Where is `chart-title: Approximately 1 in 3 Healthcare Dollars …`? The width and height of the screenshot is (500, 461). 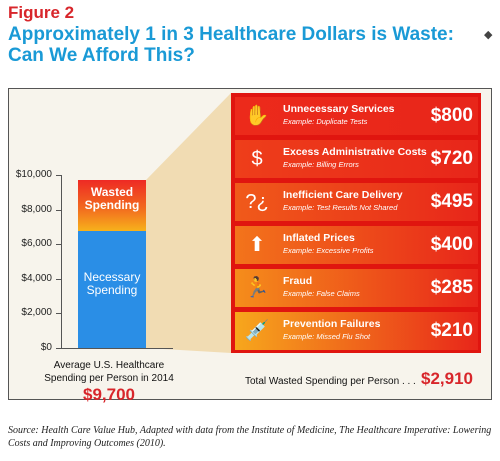 chart-title: Approximately 1 in 3 Healthcare Dollars … is located at coordinates (248, 45).